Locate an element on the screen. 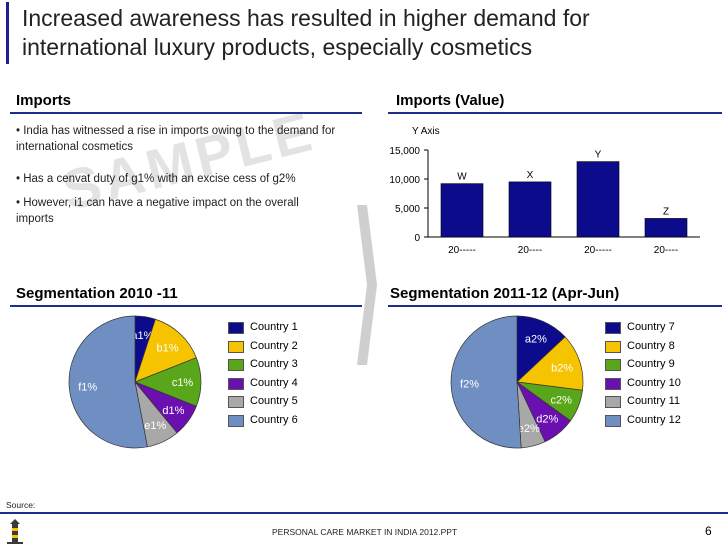 The width and height of the screenshot is (728, 549). segmentation-2-heading: Segmentation 2011-12 (Apr-Jun) is located at coordinates (505, 293).